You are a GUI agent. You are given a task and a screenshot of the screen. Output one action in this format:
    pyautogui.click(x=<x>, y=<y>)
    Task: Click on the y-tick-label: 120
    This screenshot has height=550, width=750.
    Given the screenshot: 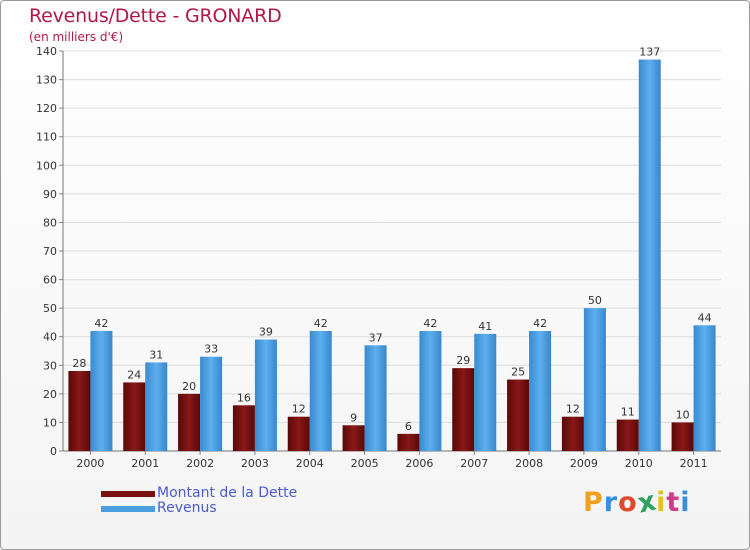 What is the action you would take?
    pyautogui.click(x=46, y=108)
    